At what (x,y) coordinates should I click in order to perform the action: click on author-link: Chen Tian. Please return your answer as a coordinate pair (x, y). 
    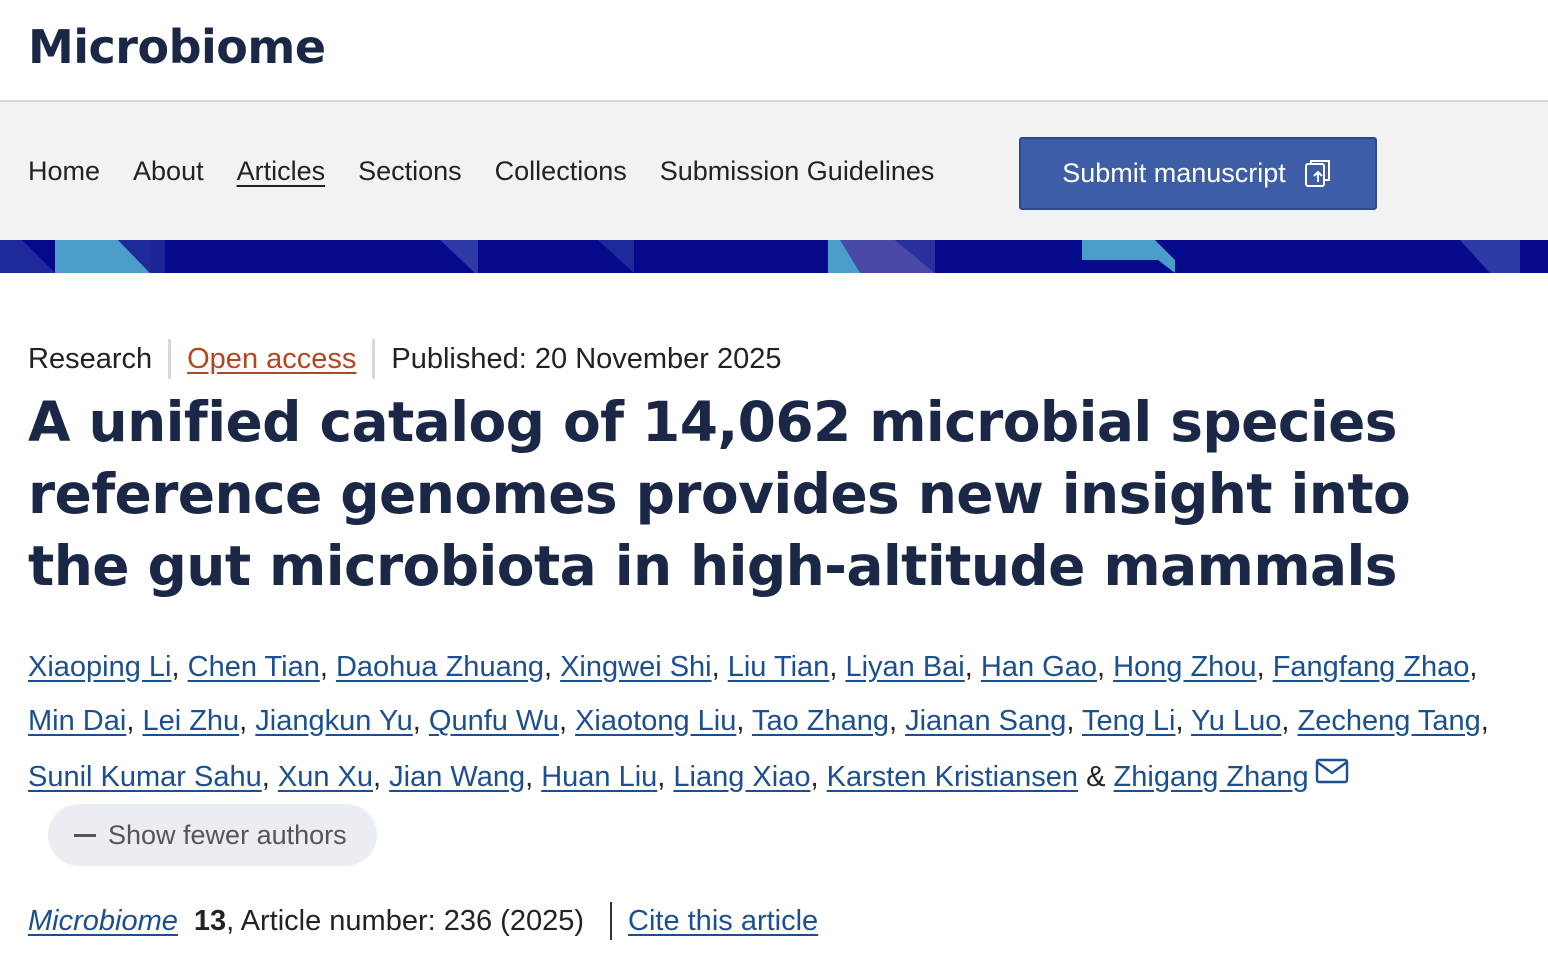
    Looking at the image, I should click on (253, 667).